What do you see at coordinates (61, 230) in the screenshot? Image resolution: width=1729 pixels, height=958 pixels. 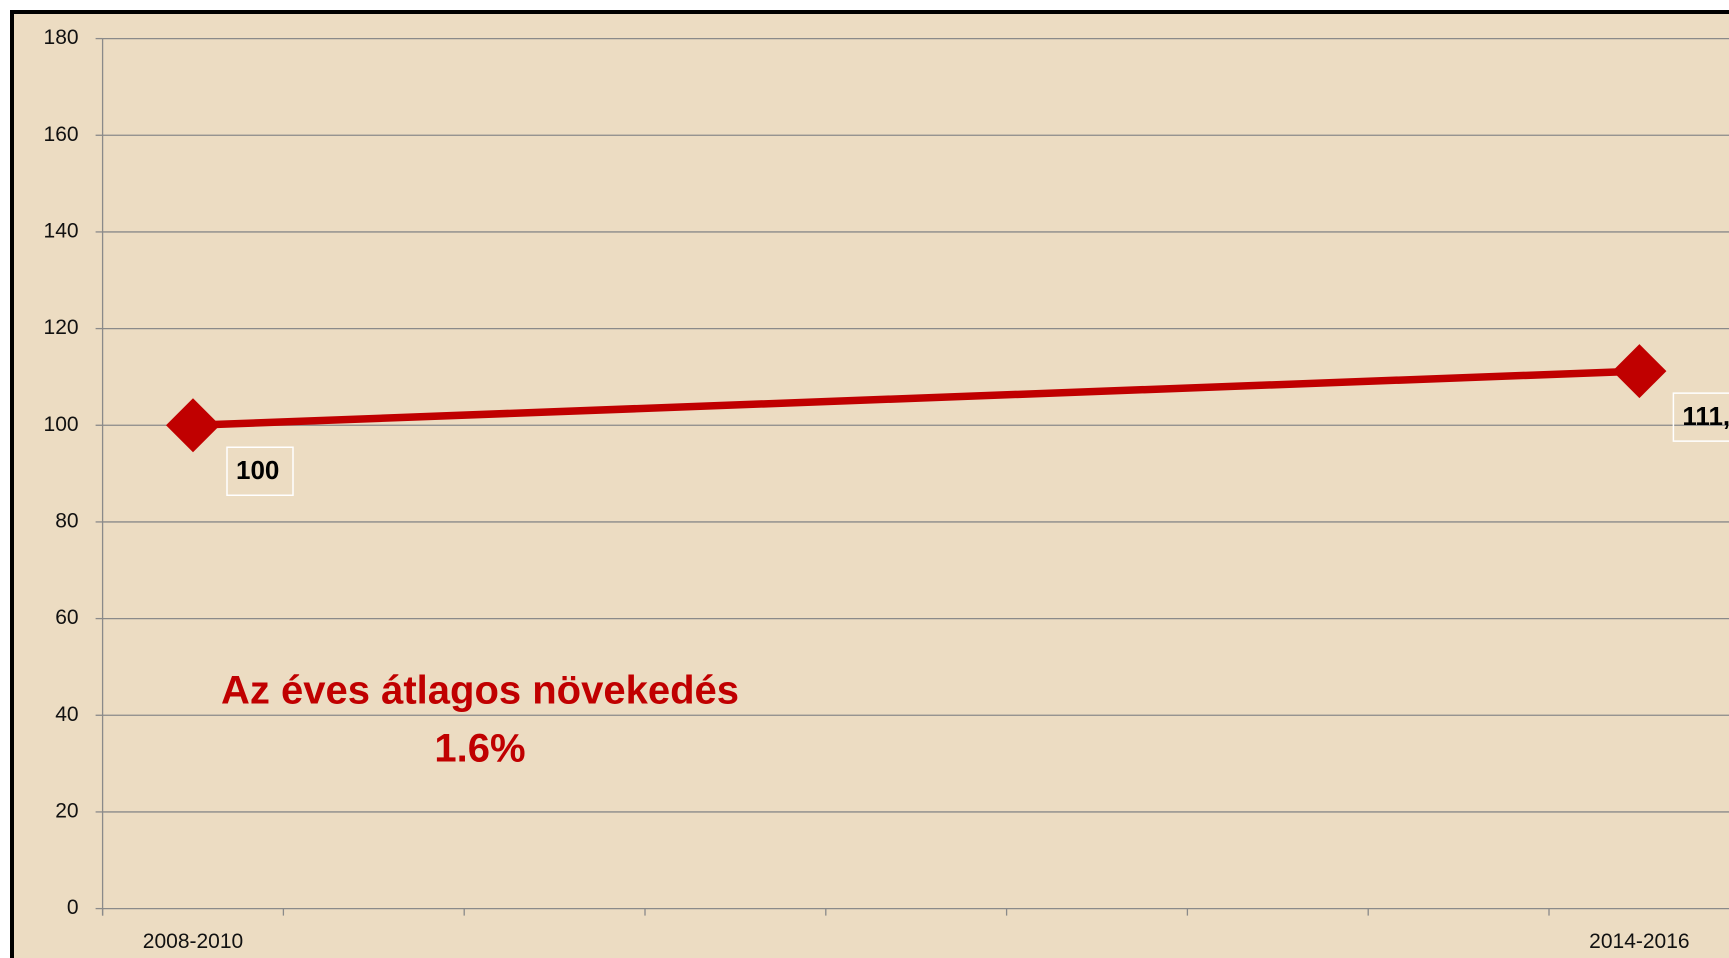 I see `y-tick-label: 140` at bounding box center [61, 230].